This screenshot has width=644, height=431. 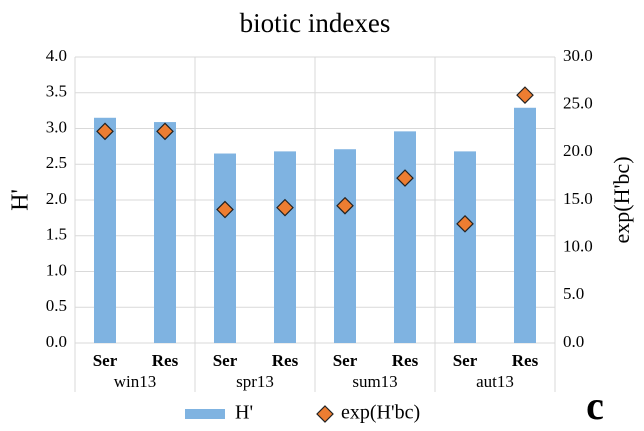 What do you see at coordinates (56, 126) in the screenshot?
I see `y-tick-label: 3.0` at bounding box center [56, 126].